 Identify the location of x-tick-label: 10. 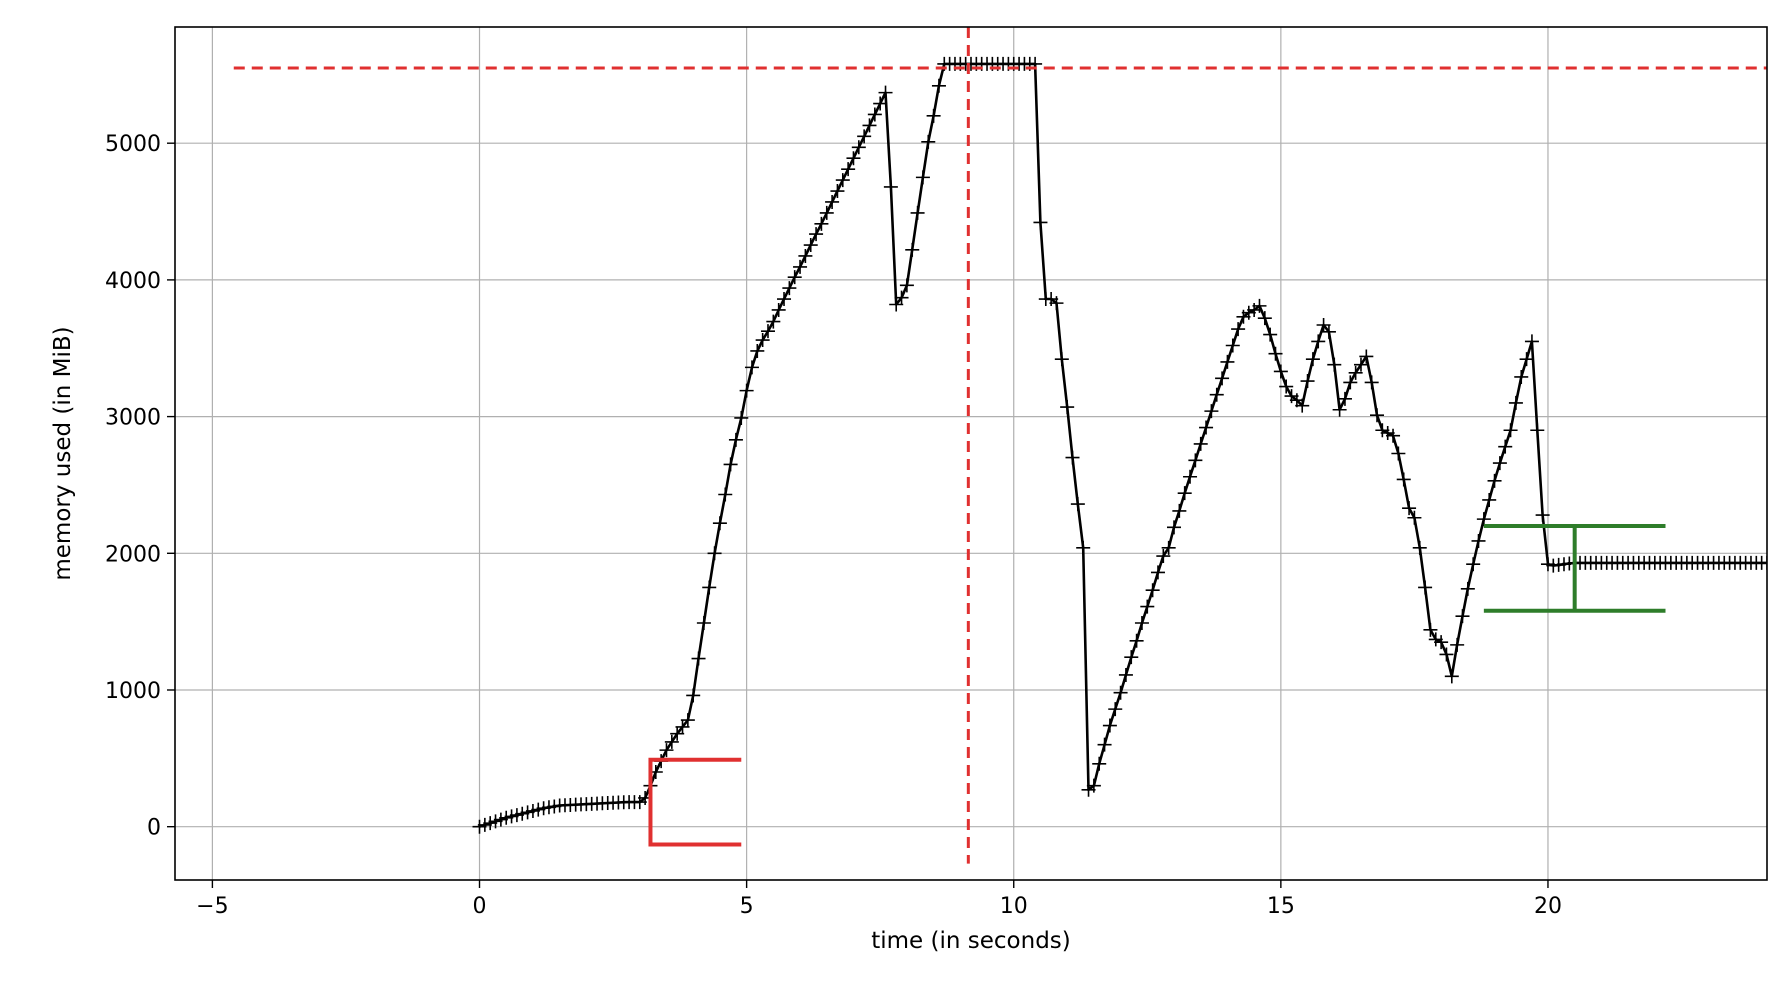
(1014, 906).